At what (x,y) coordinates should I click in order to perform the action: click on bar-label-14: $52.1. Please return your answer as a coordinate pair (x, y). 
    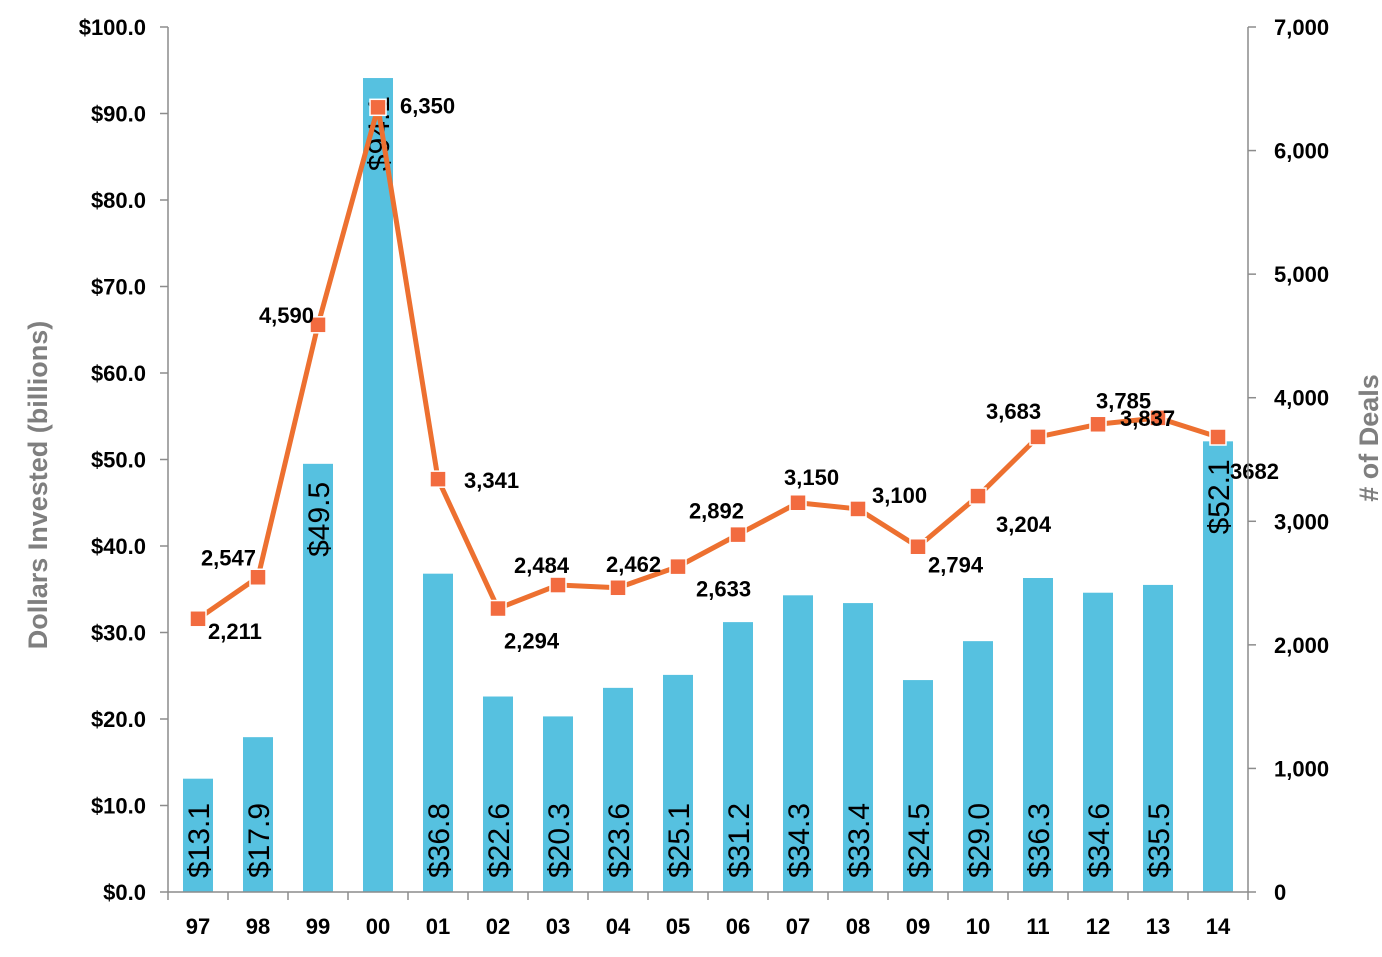
    Looking at the image, I should click on (1219, 496).